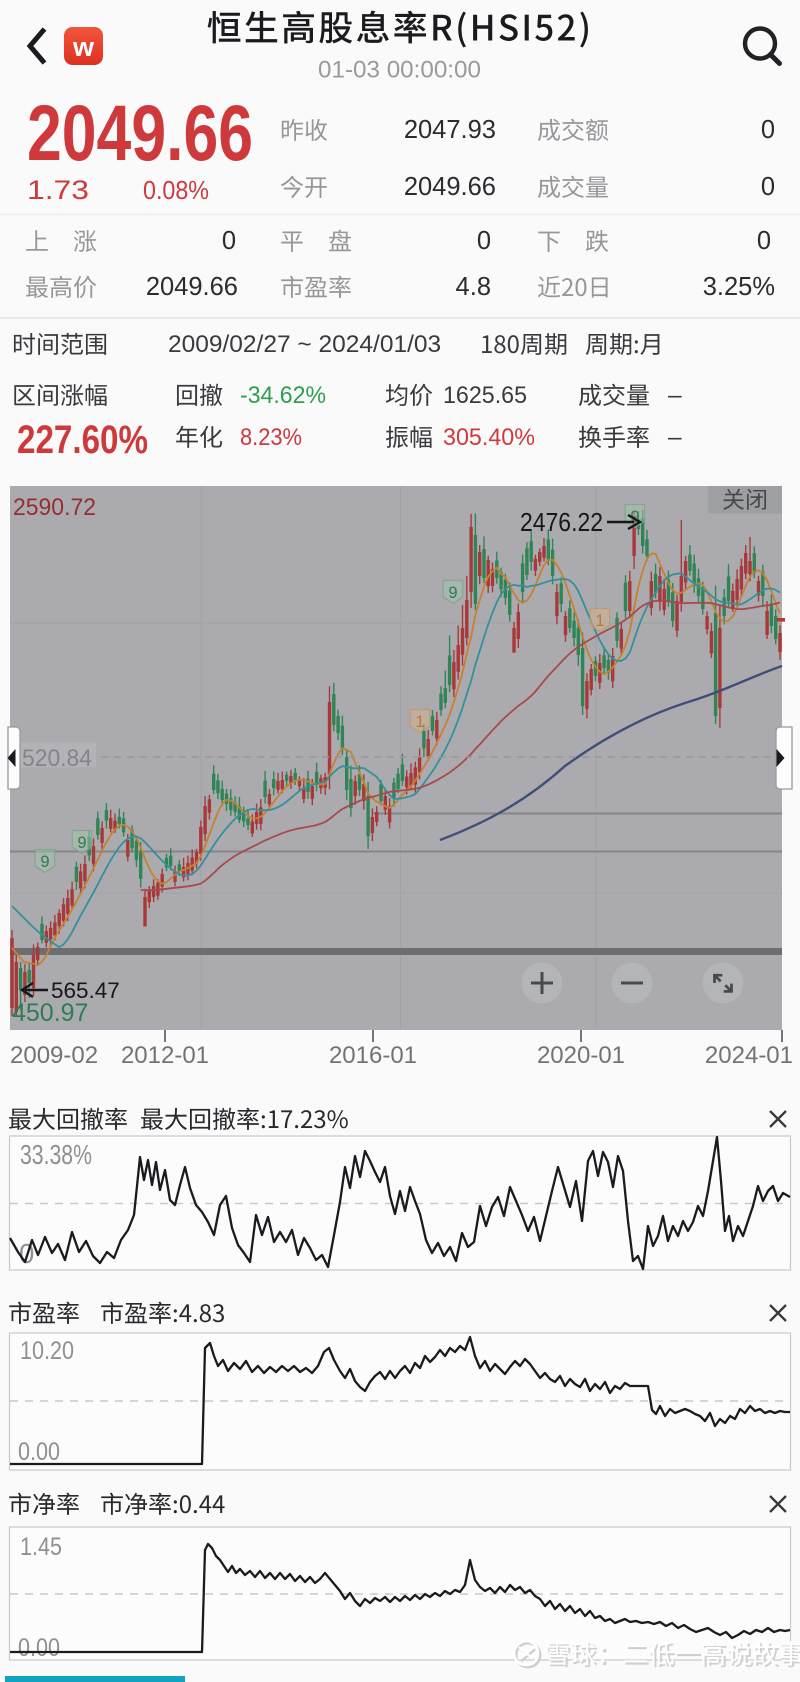 The image size is (800, 1682). I want to click on svg-text: 1625.65, so click(485, 395).